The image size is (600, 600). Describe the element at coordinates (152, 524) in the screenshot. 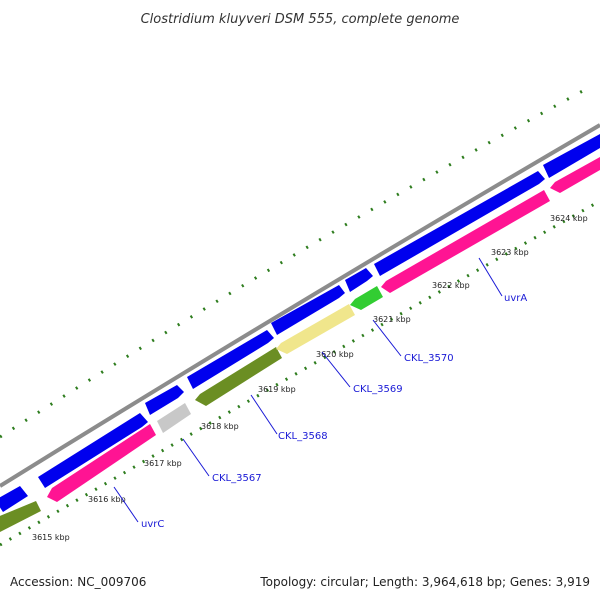

I see `gene-label-uvrC: uvrC` at that location.